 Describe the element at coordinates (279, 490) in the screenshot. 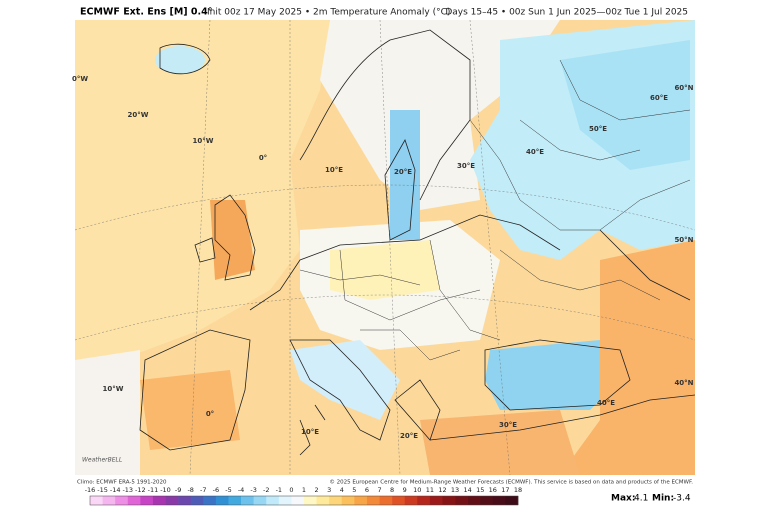

I see `colorbar-tick-label: -1` at that location.